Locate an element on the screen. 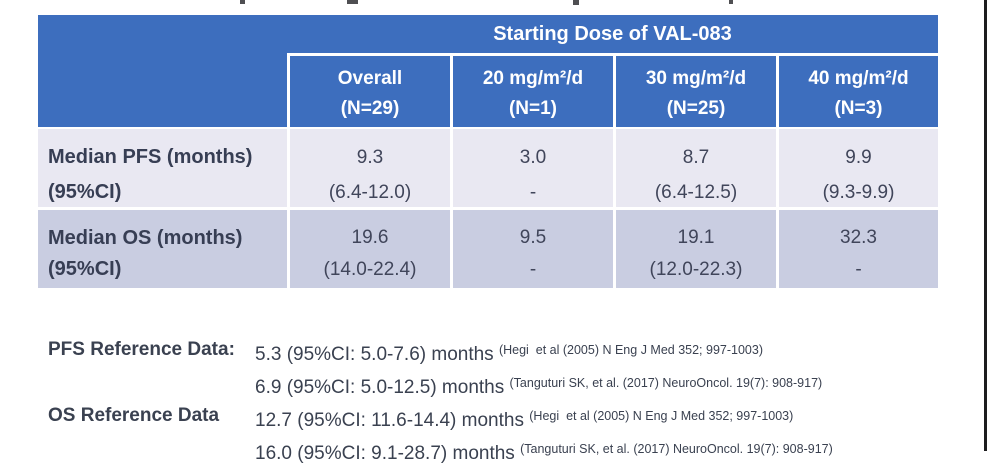 The height and width of the screenshot is (468, 988). cell-value: 9.5 is located at coordinates (533, 237).